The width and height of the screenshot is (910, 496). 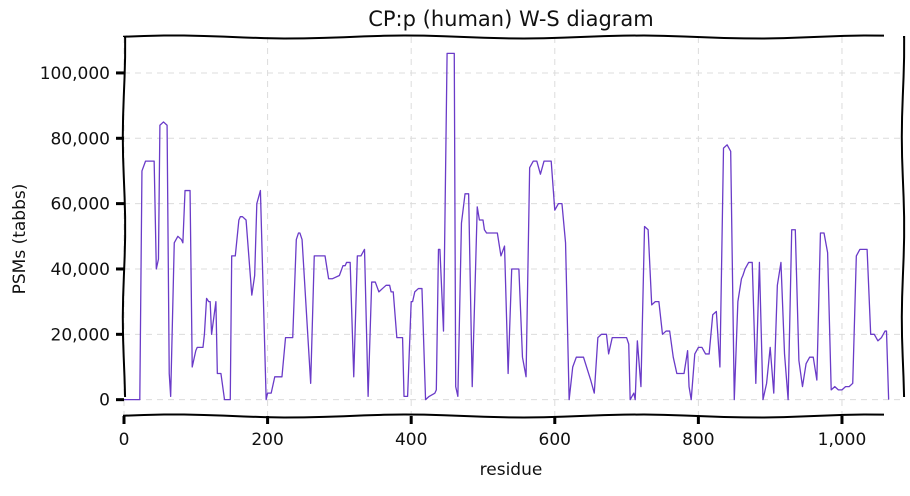 What do you see at coordinates (75, 74) in the screenshot?
I see `y-tick-label-5: 100,000` at bounding box center [75, 74].